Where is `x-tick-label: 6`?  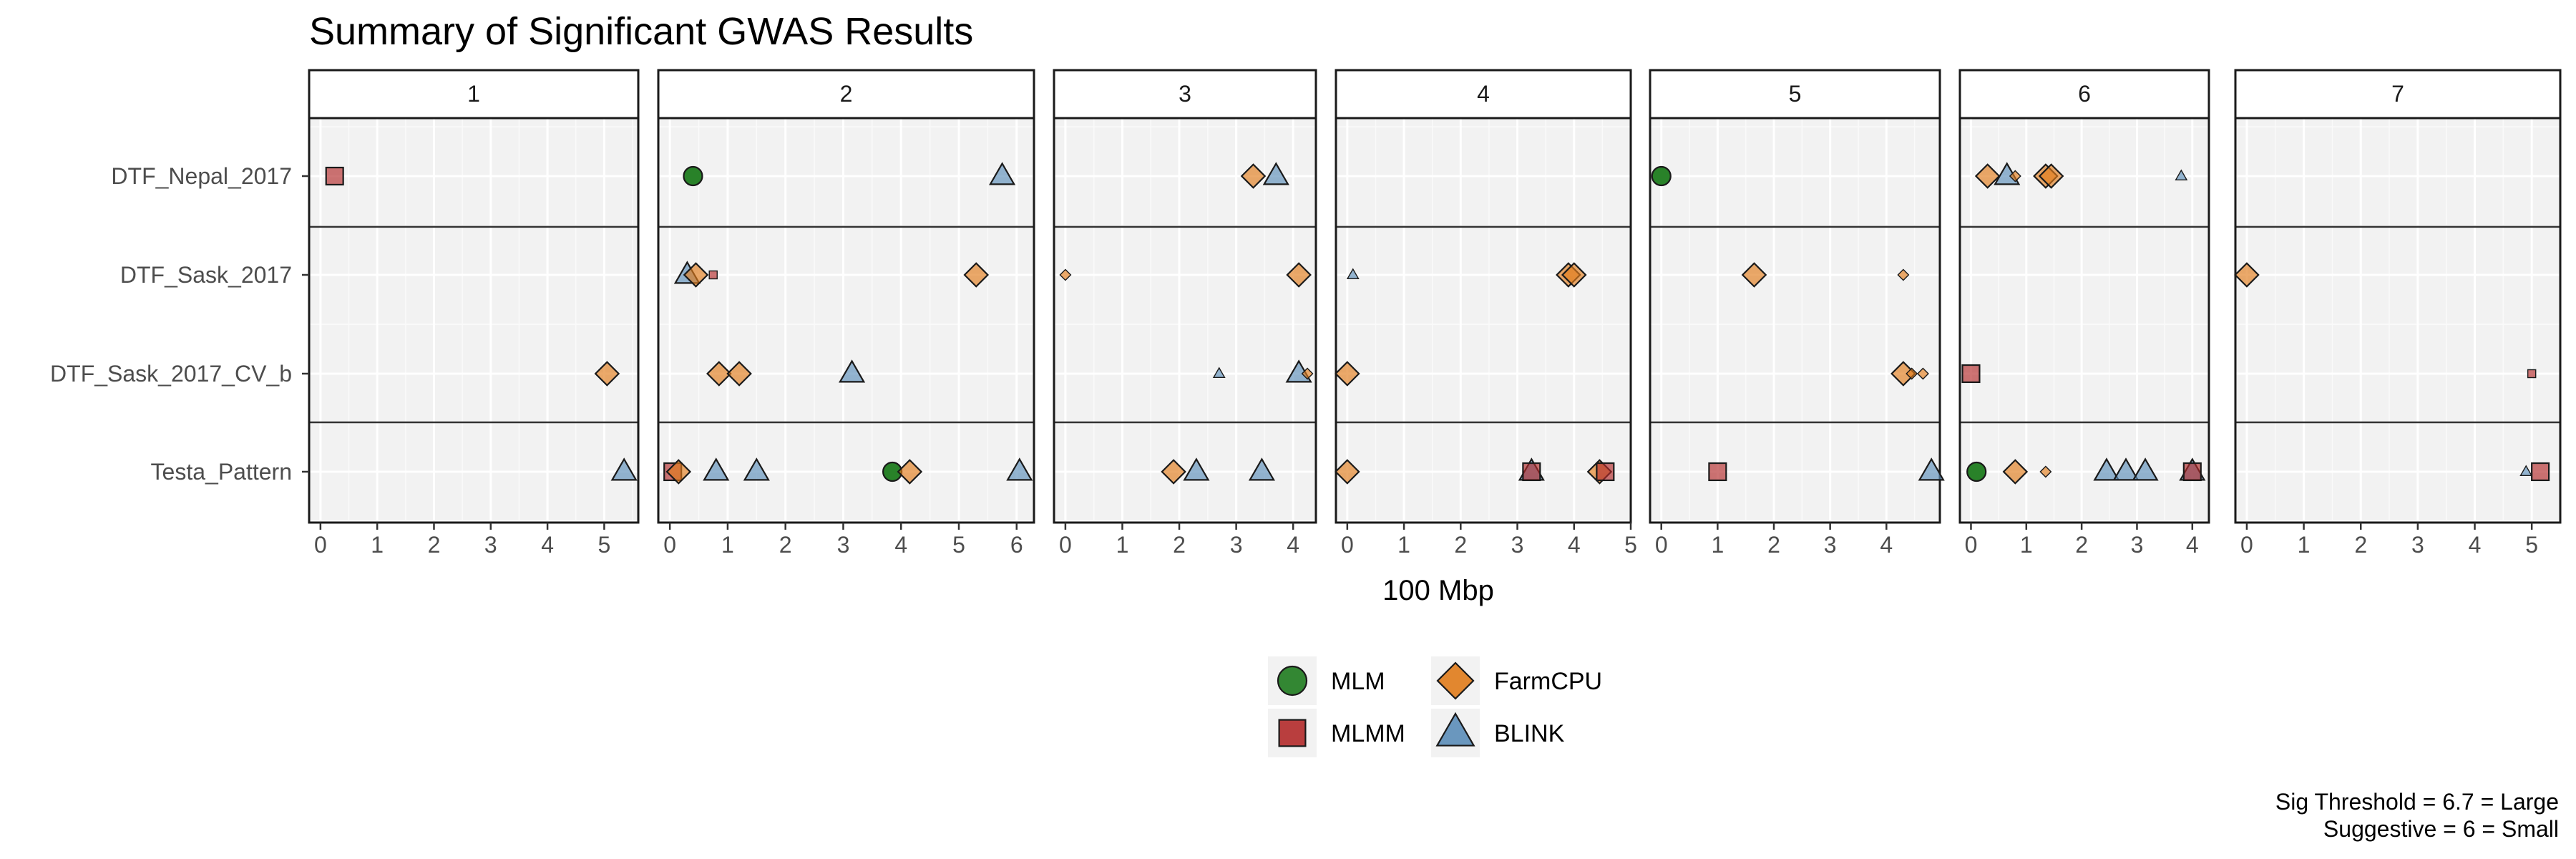
x-tick-label: 6 is located at coordinates (1017, 545).